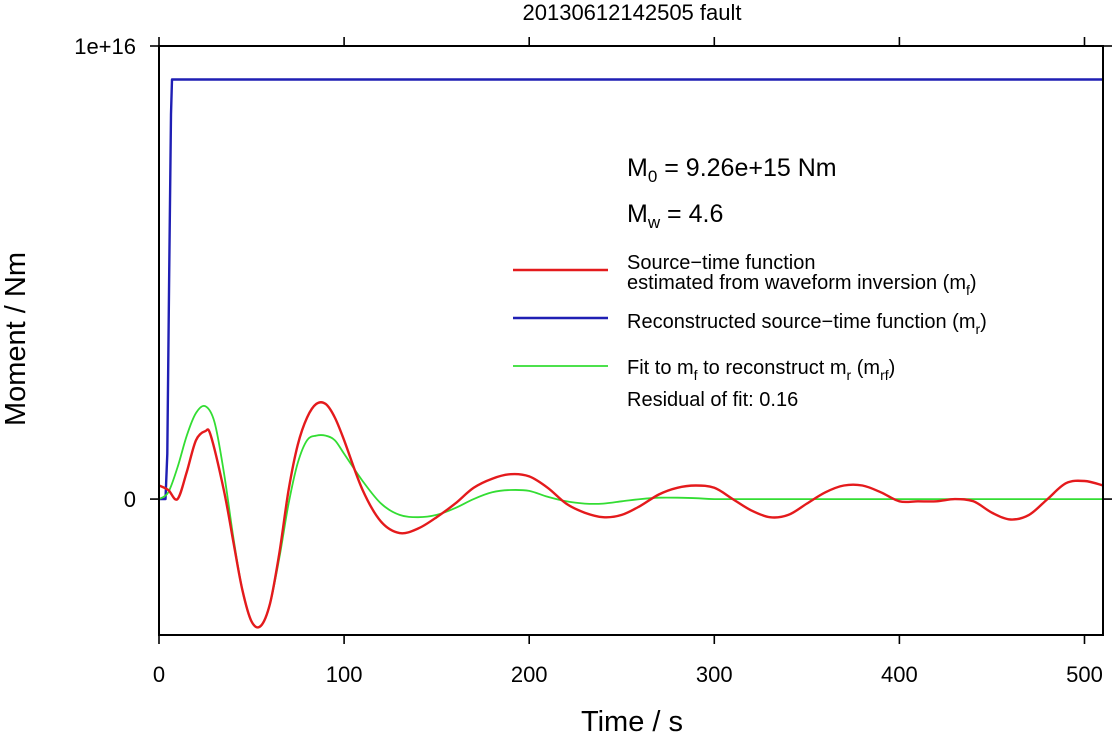 The height and width of the screenshot is (735, 1117). What do you see at coordinates (1084, 674) in the screenshot?
I see `x-tick-label: 500` at bounding box center [1084, 674].